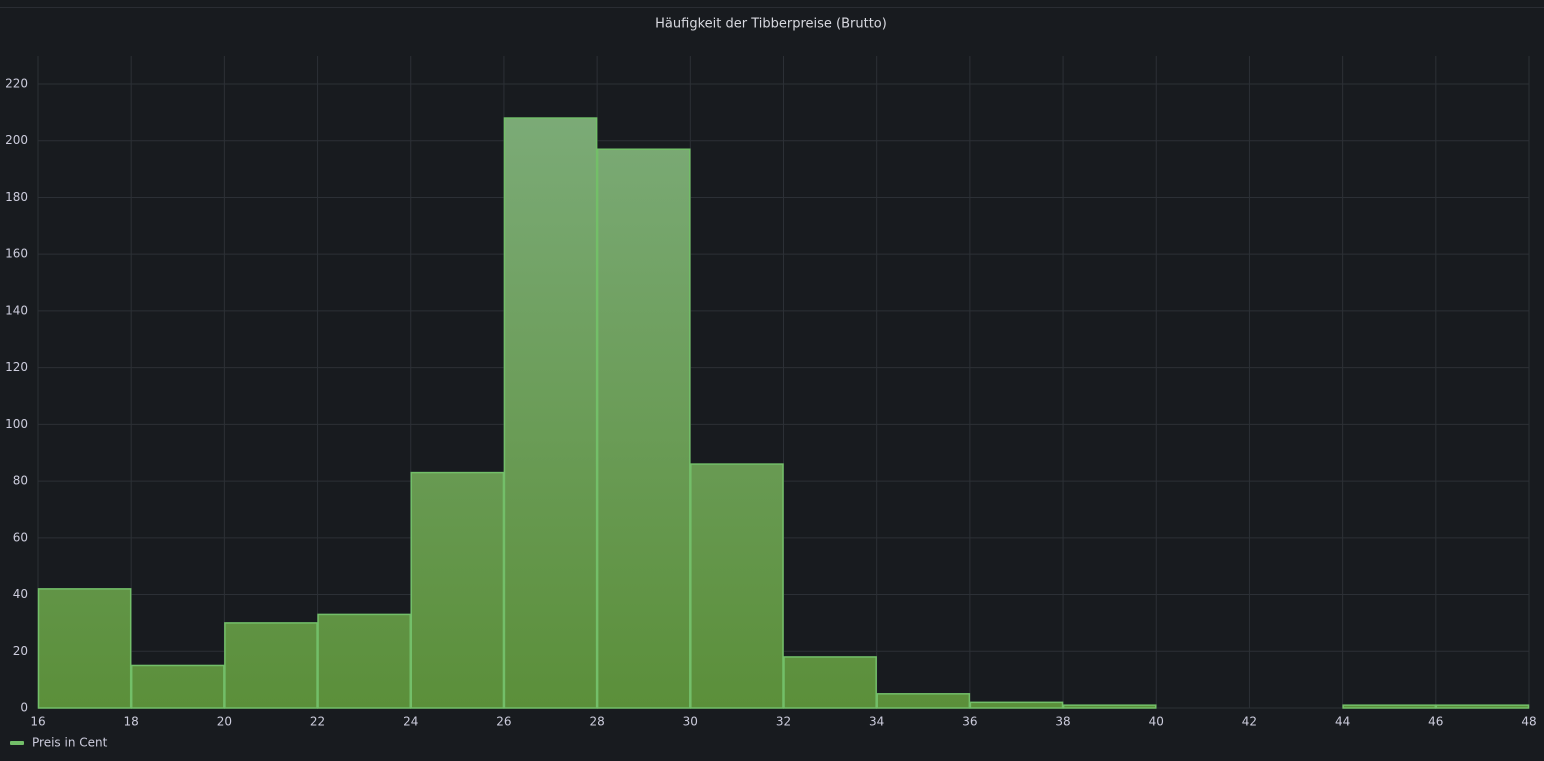 The width and height of the screenshot is (1544, 761). I want to click on y-tick-label: 100, so click(16, 424).